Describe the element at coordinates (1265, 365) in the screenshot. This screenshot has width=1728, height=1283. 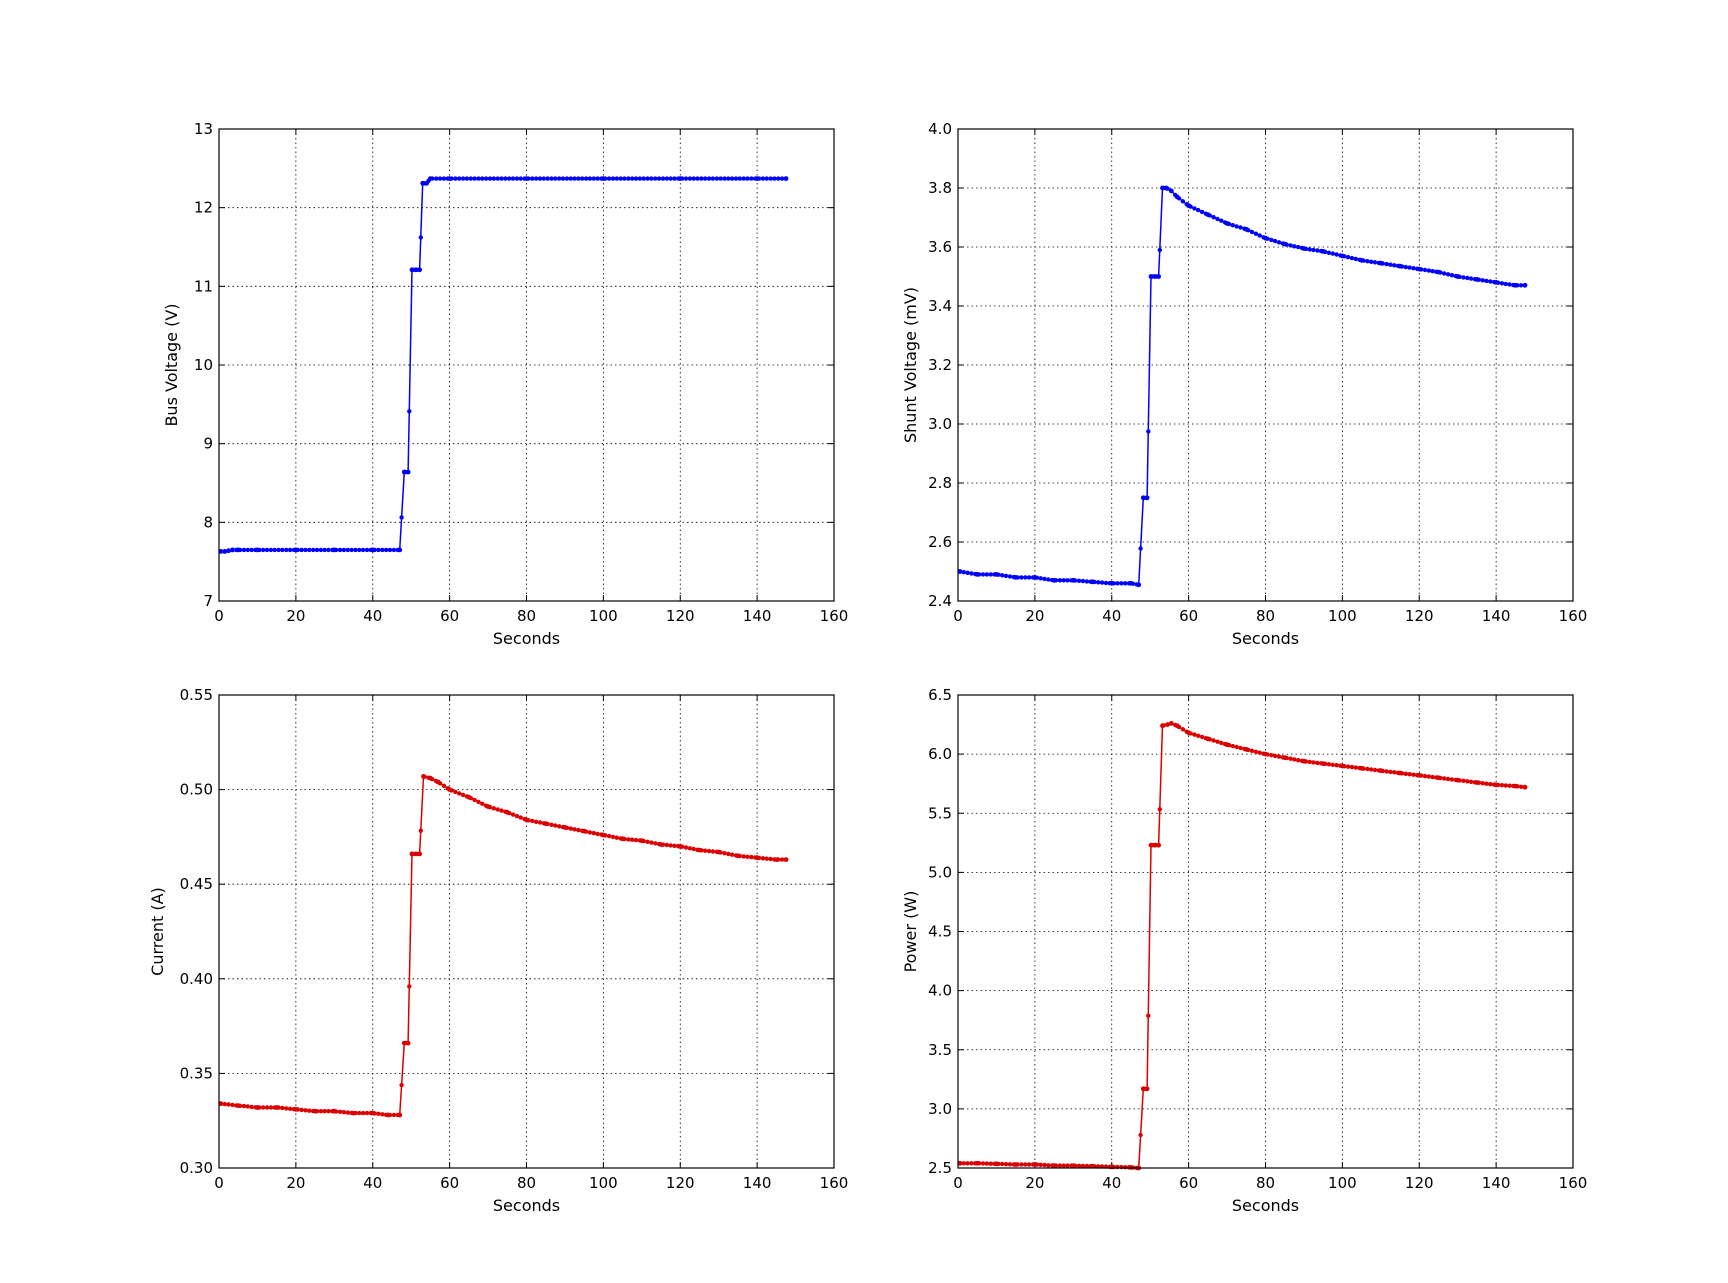
I see `shunt-voltage-axes-frame` at that location.